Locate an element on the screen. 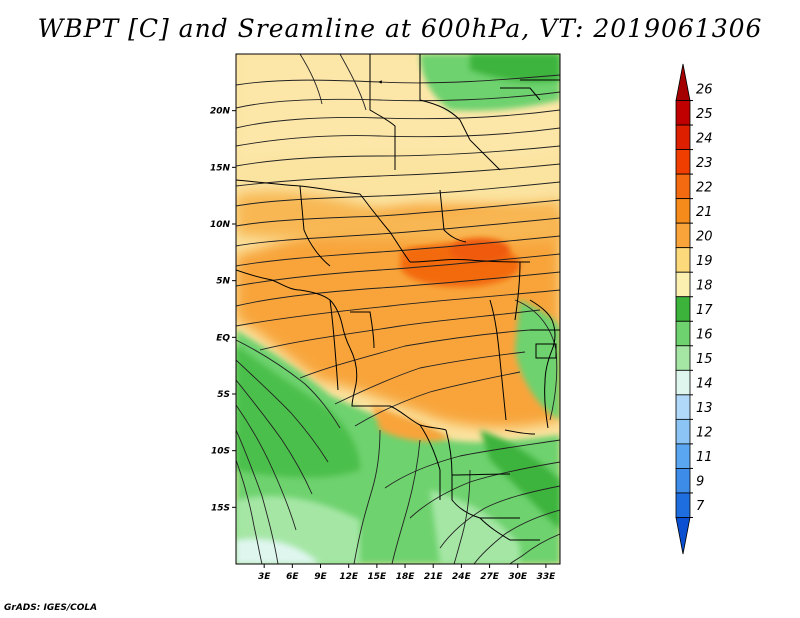 The image size is (800, 618). colorbar-top-arrow is located at coordinates (683, 82).